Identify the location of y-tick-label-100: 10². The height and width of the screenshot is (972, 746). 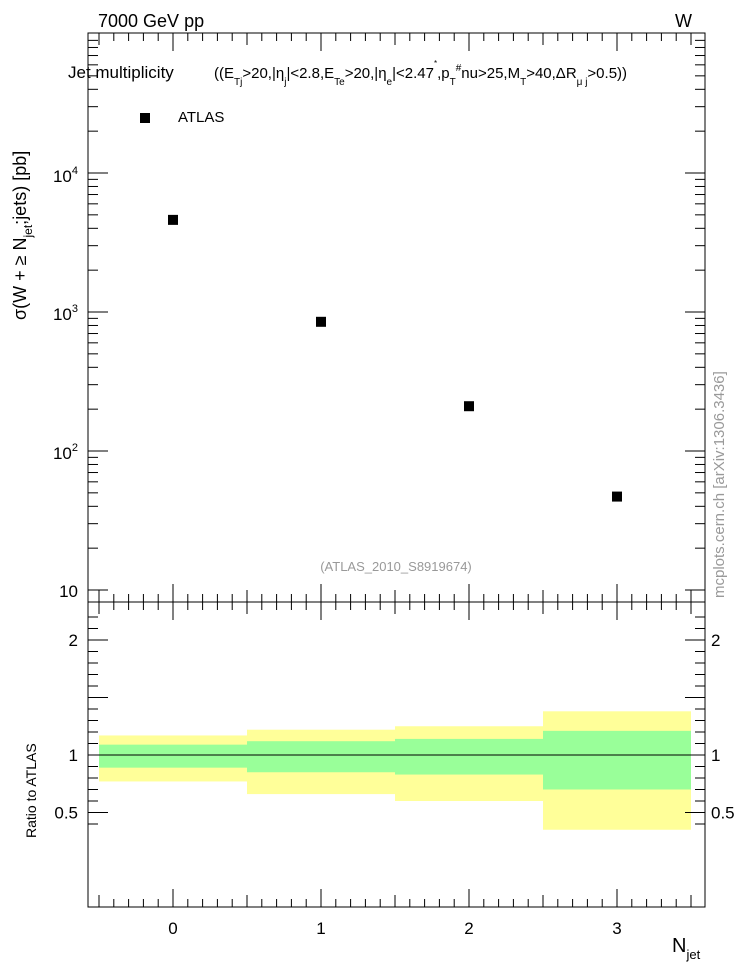
(65, 452).